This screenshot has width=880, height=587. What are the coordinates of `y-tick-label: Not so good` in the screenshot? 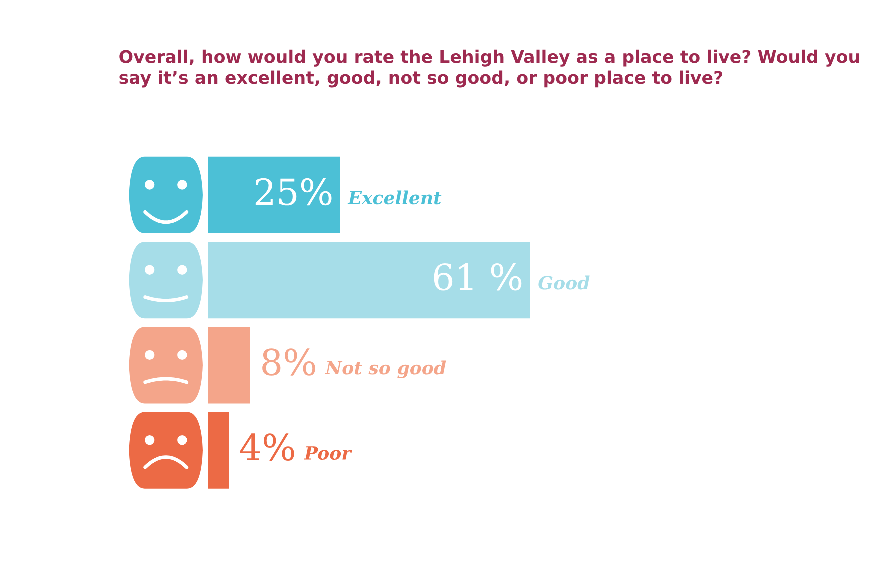 It's located at (385, 369).